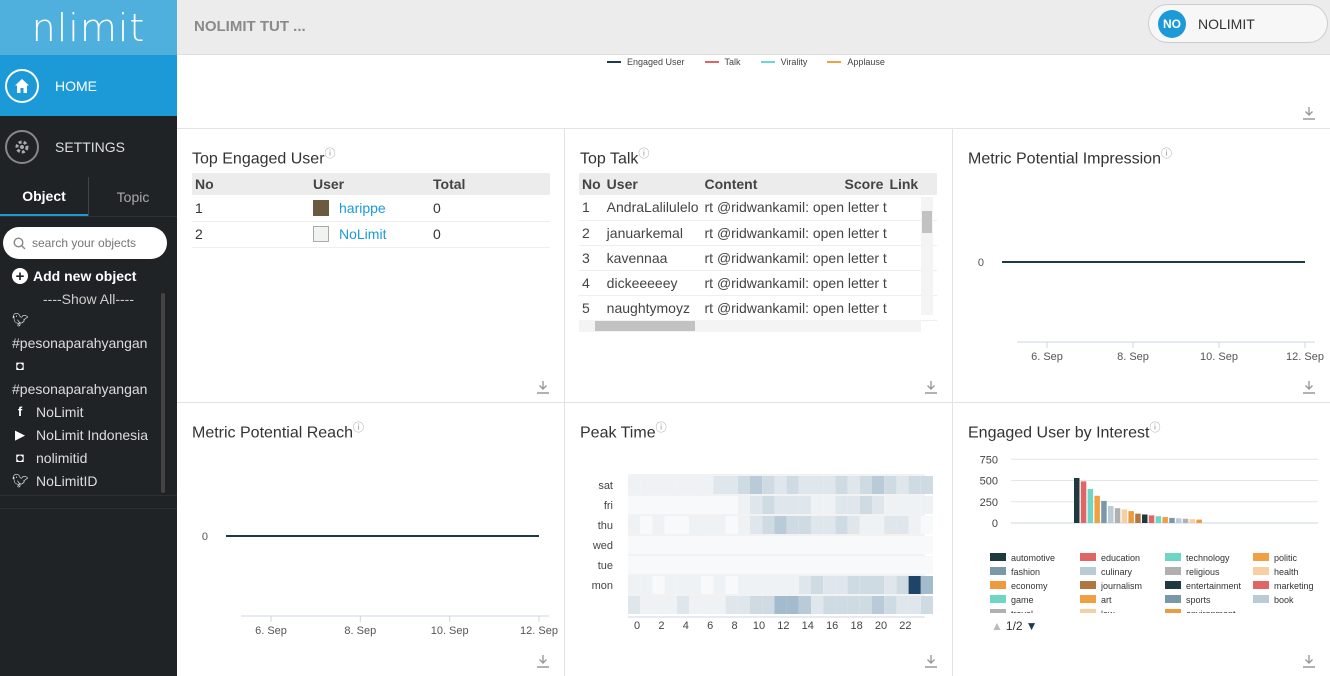 This screenshot has height=676, width=1330. Describe the element at coordinates (94, 480) in the screenshot. I see `list-item: 🐦︎ NoLimitID` at that location.